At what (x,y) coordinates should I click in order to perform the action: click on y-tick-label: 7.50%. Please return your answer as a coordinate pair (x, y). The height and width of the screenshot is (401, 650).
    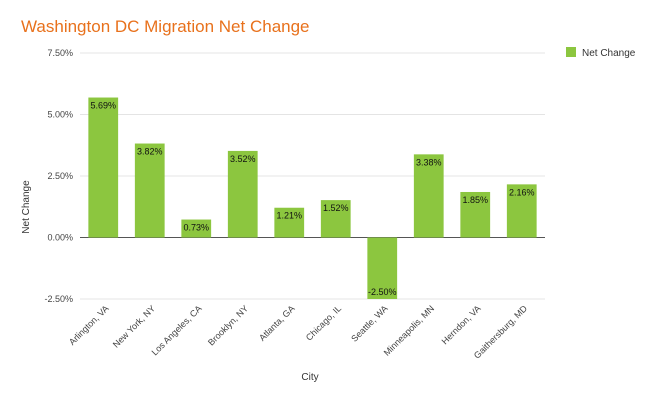
    Looking at the image, I should click on (60, 53).